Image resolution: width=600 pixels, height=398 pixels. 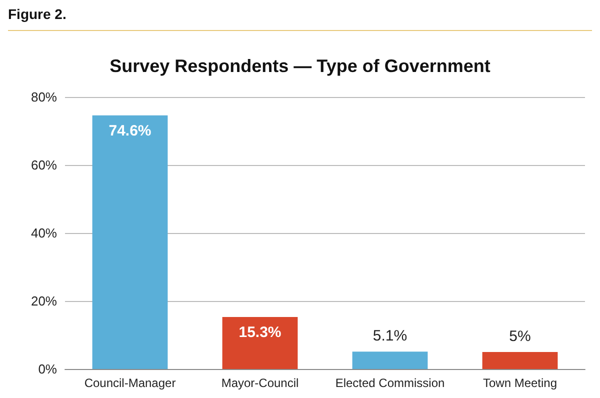 What do you see at coordinates (520, 383) in the screenshot?
I see `x-tick-label: Town Meeting` at bounding box center [520, 383].